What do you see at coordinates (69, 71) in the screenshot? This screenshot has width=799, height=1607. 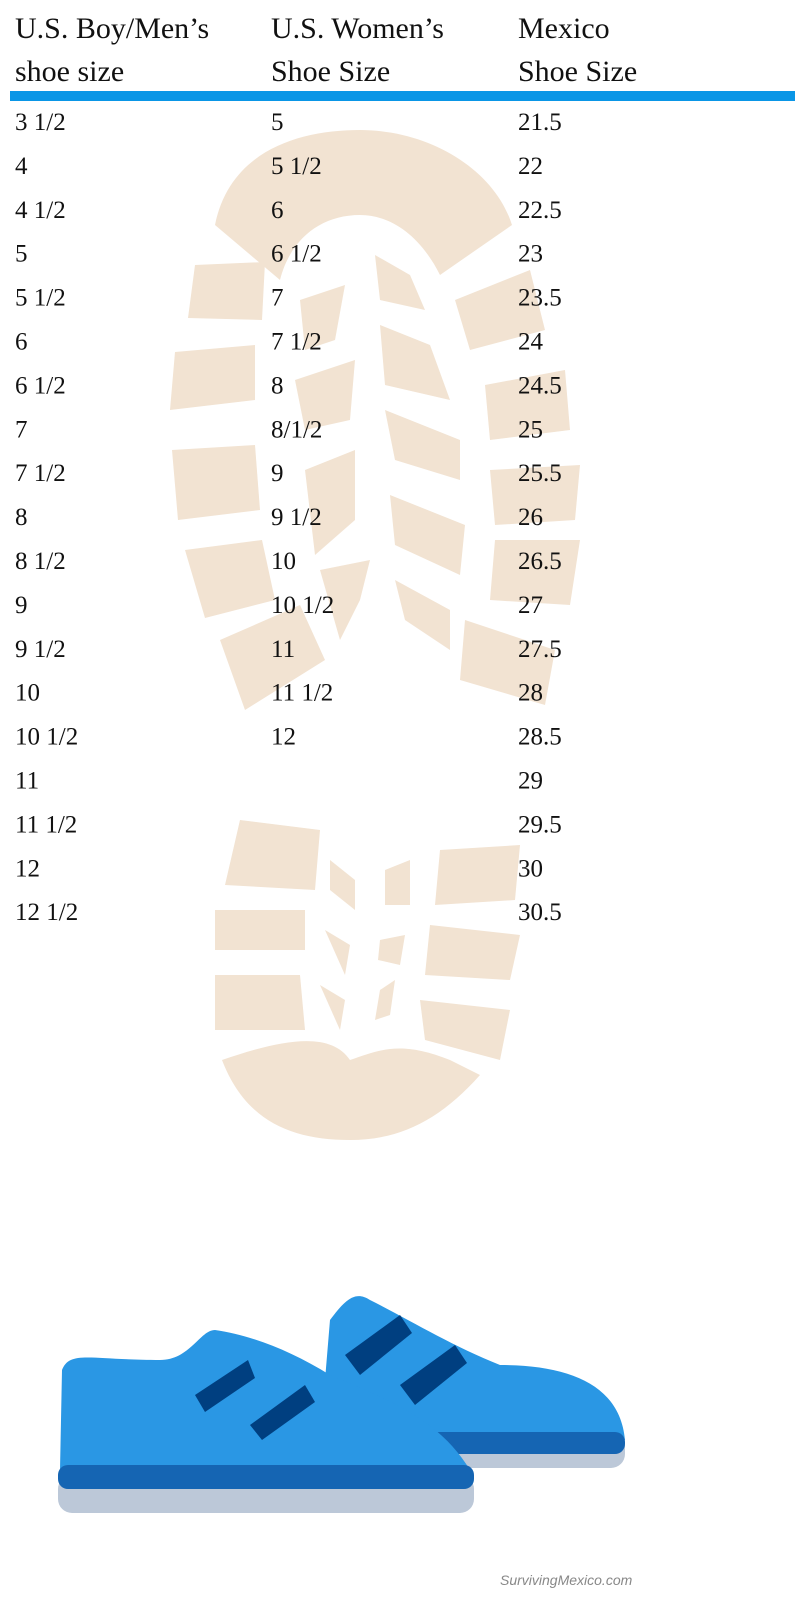 I see `column-header: shoe size` at bounding box center [69, 71].